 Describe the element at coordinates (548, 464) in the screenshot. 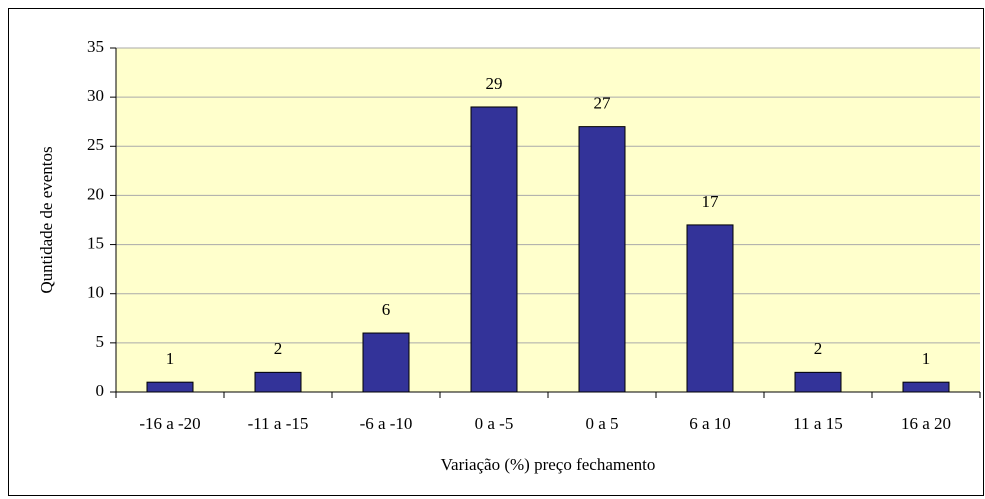

I see `x-axis-label: Variação (%) preço fechamento` at that location.